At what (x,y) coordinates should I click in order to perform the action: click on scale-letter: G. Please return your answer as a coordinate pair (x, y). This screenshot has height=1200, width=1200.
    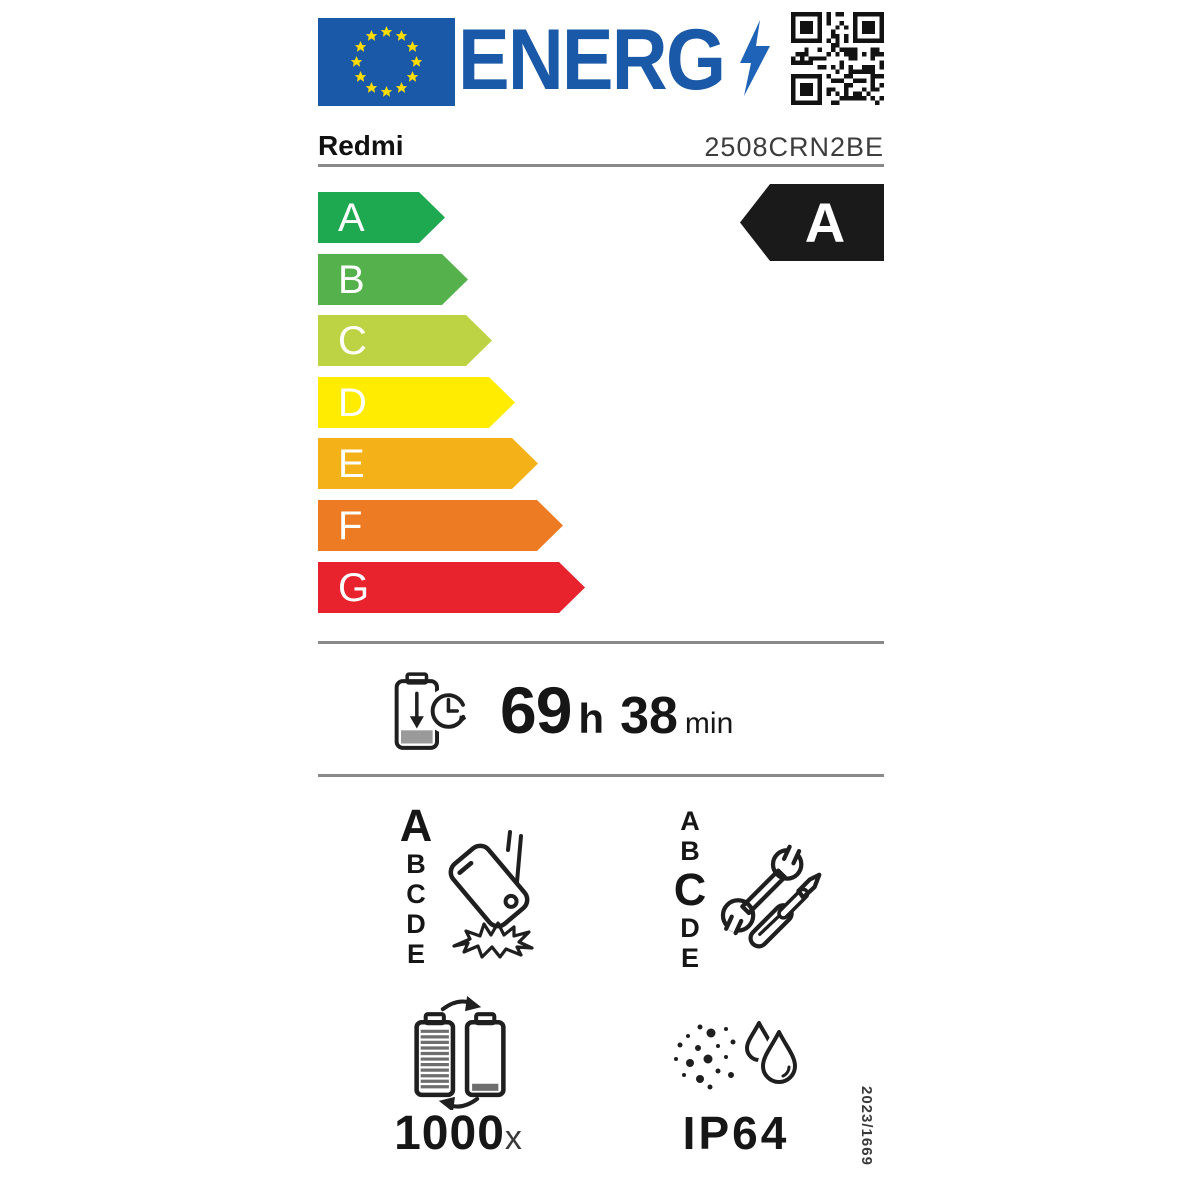
    Looking at the image, I should click on (354, 588).